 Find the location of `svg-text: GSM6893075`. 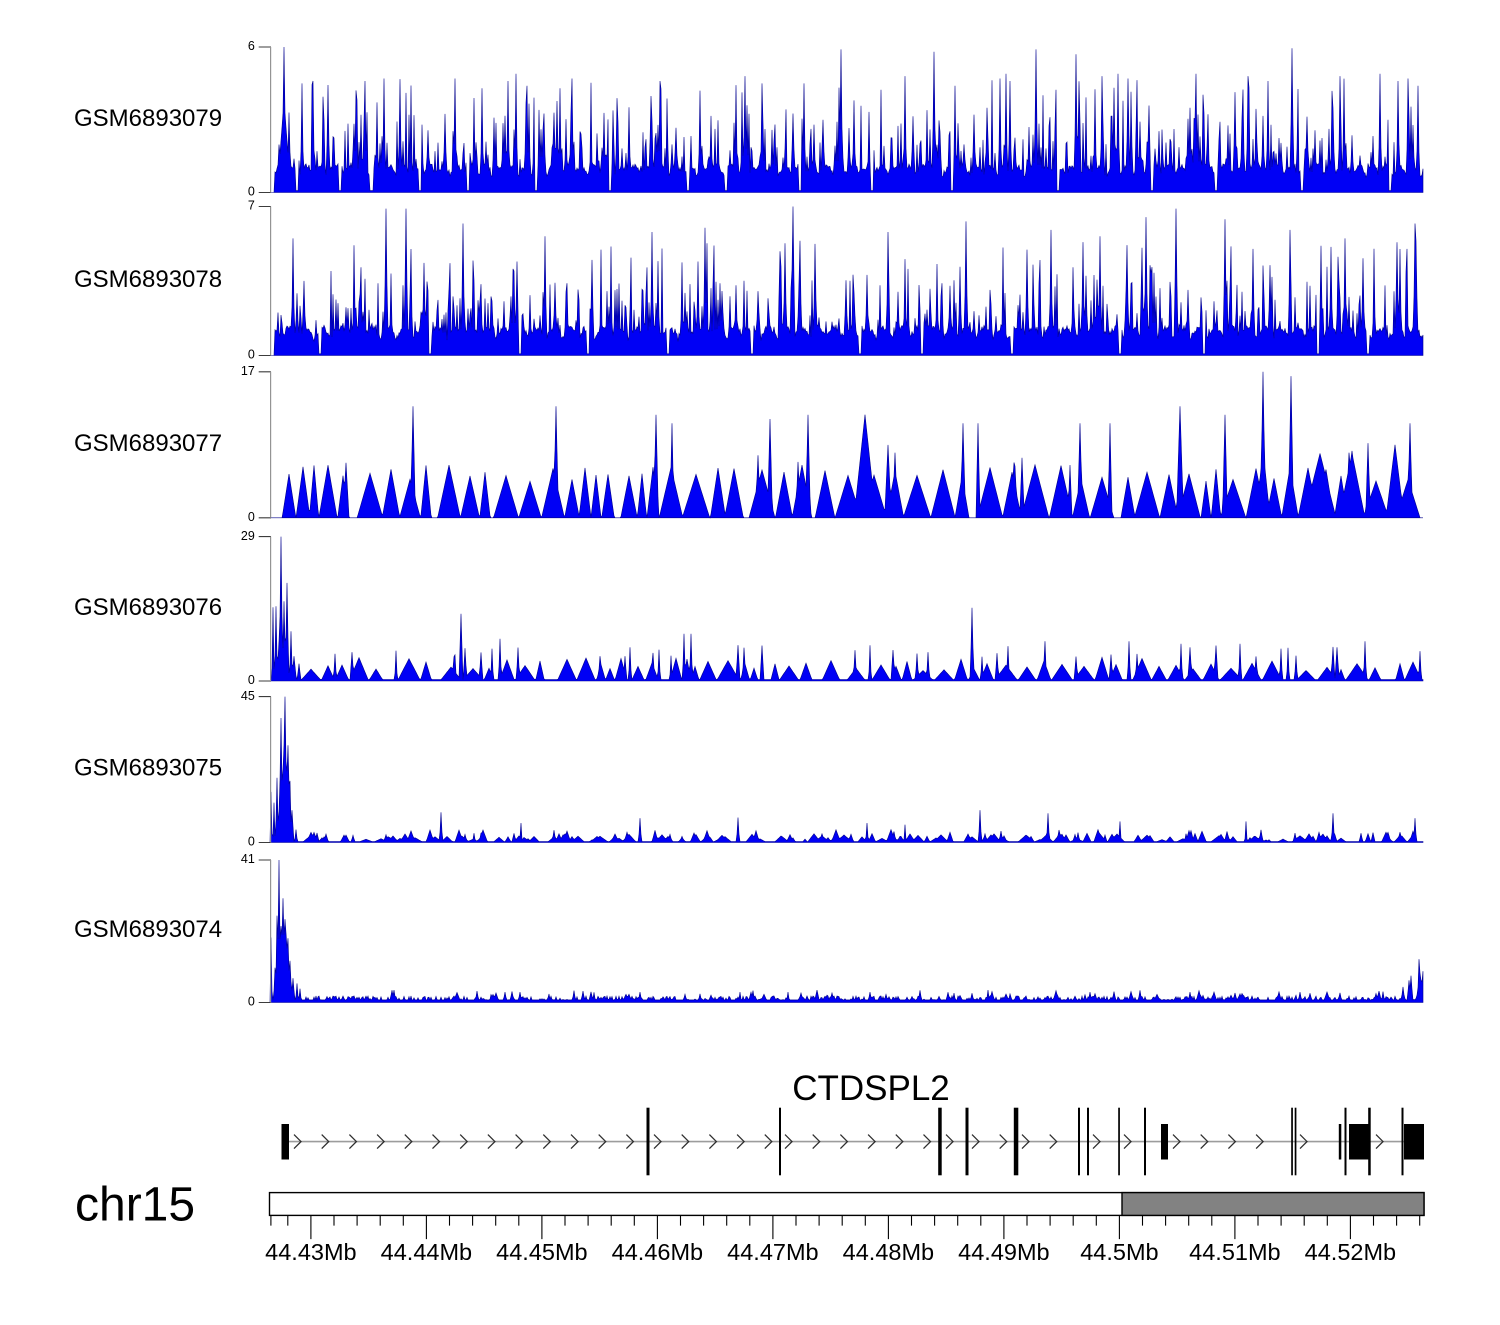

svg-text: GSM6893075 is located at coordinates (148, 768).